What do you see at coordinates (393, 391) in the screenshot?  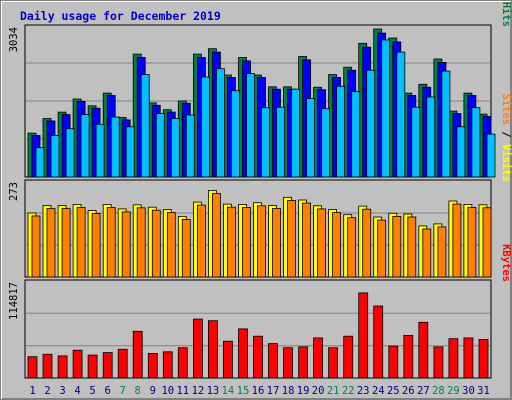 I see `x-tick-label-day-25: 25` at bounding box center [393, 391].